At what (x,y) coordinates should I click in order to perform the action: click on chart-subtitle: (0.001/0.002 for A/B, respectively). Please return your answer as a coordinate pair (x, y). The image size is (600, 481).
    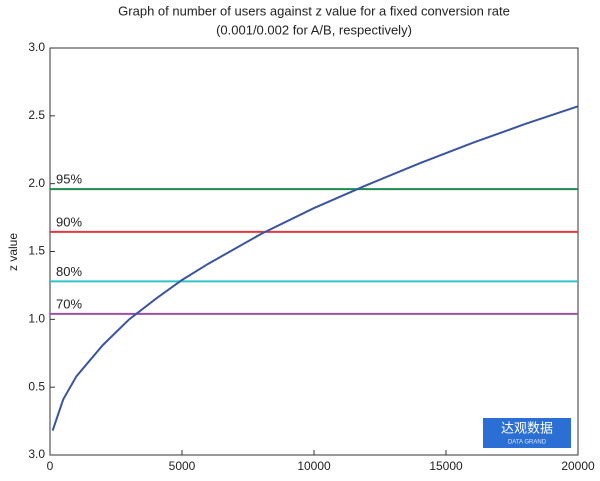
    Looking at the image, I should click on (314, 29).